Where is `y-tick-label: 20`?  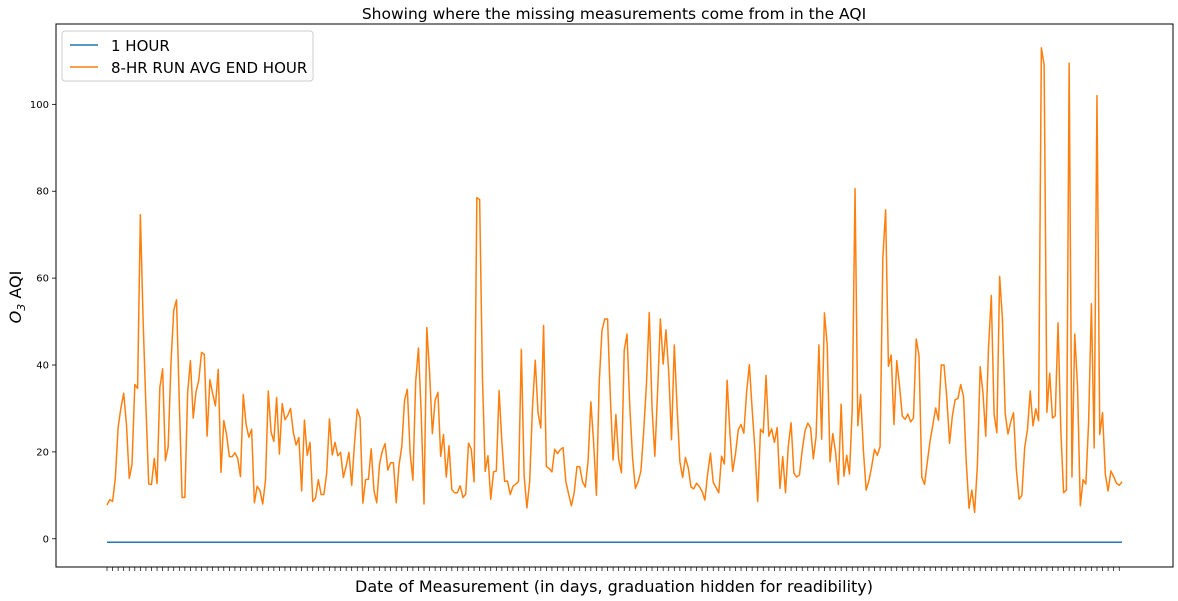
y-tick-label: 20 is located at coordinates (42, 452).